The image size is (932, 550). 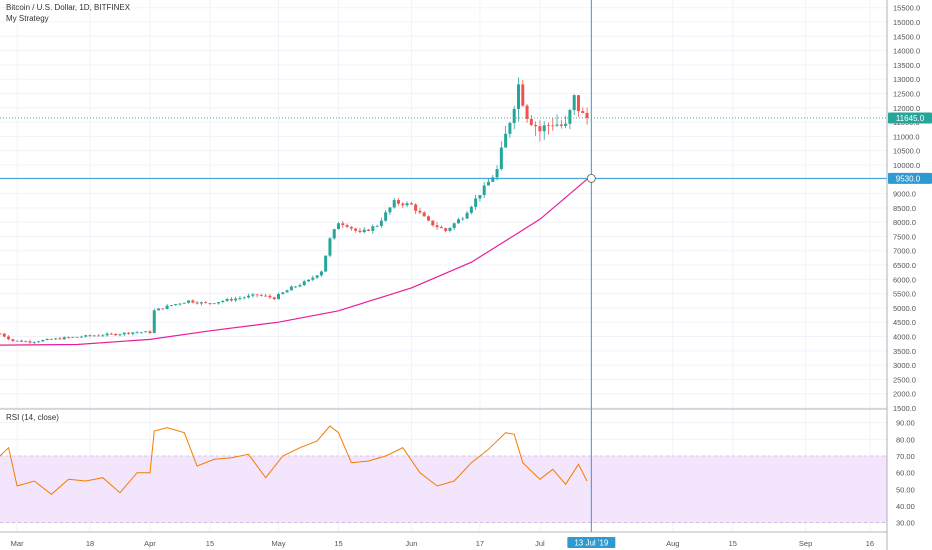 What do you see at coordinates (906, 108) in the screenshot?
I see `price-tick-label: 12000.0` at bounding box center [906, 108].